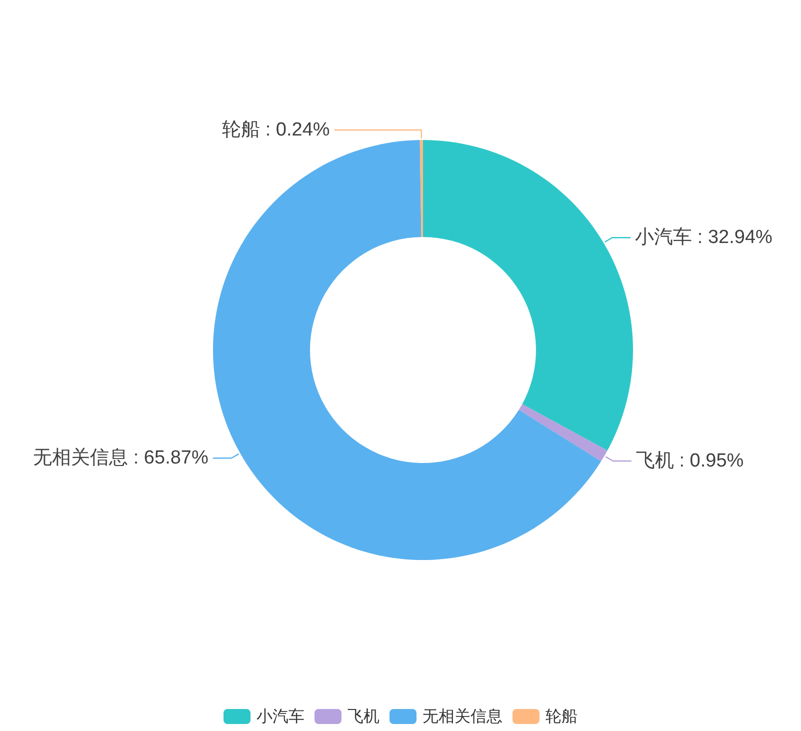  Describe the element at coordinates (462, 717) in the screenshot. I see `legend-label: 无相关信息` at that location.